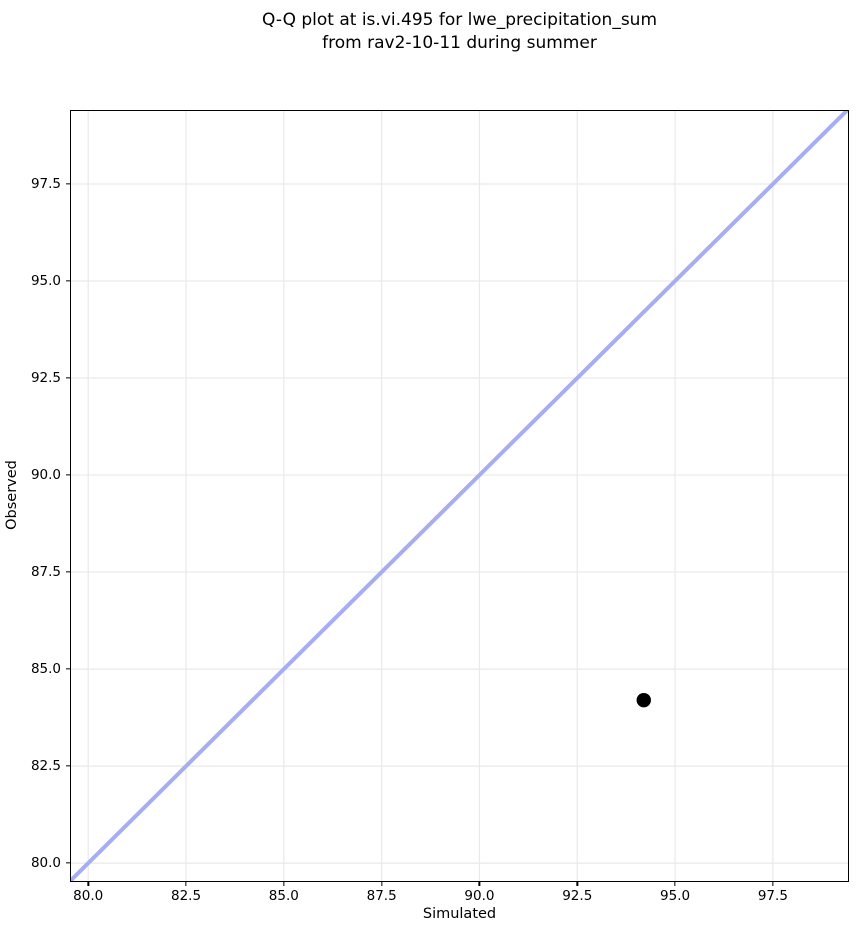 The height and width of the screenshot is (934, 856). I want to click on data-point, so click(643, 700).